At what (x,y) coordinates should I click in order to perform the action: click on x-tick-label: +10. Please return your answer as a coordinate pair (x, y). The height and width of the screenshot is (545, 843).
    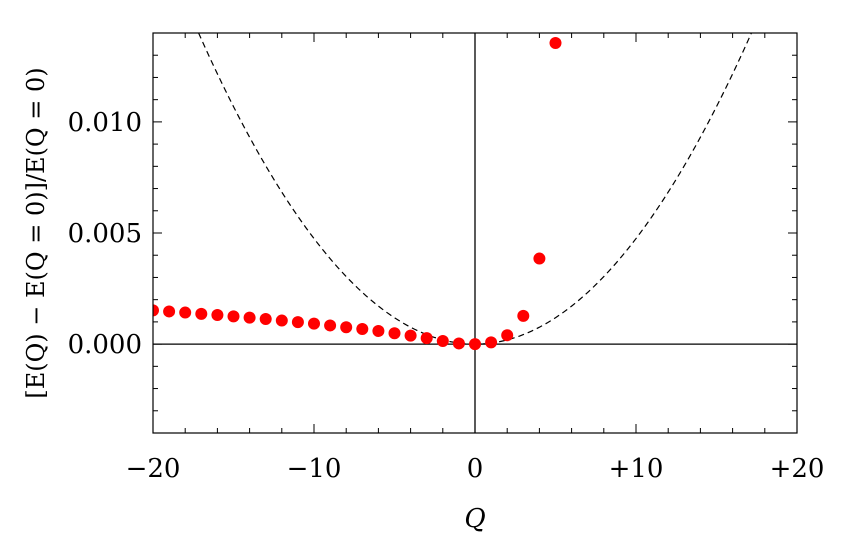
    Looking at the image, I should click on (636, 469).